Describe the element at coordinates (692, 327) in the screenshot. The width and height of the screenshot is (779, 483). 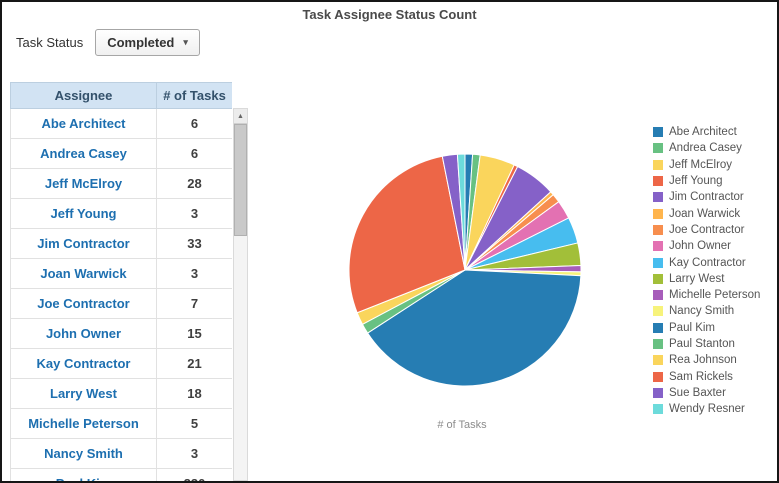
I see `legend-label: Paul Kim` at that location.